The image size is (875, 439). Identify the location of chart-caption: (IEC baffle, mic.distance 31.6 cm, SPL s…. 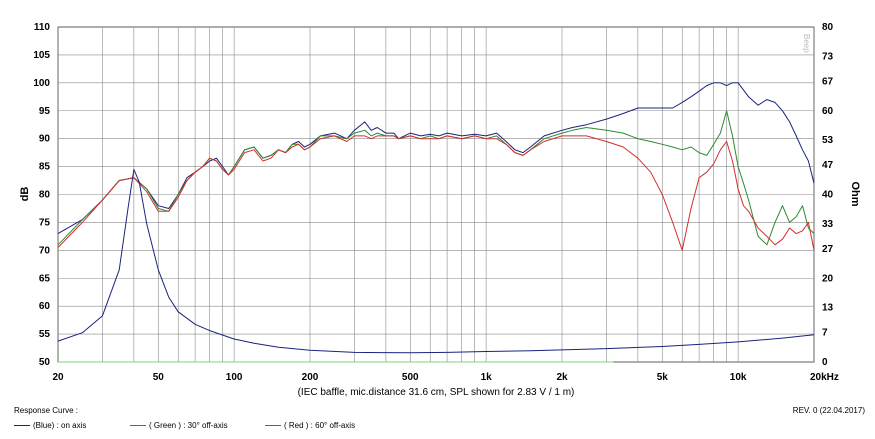
(436, 392).